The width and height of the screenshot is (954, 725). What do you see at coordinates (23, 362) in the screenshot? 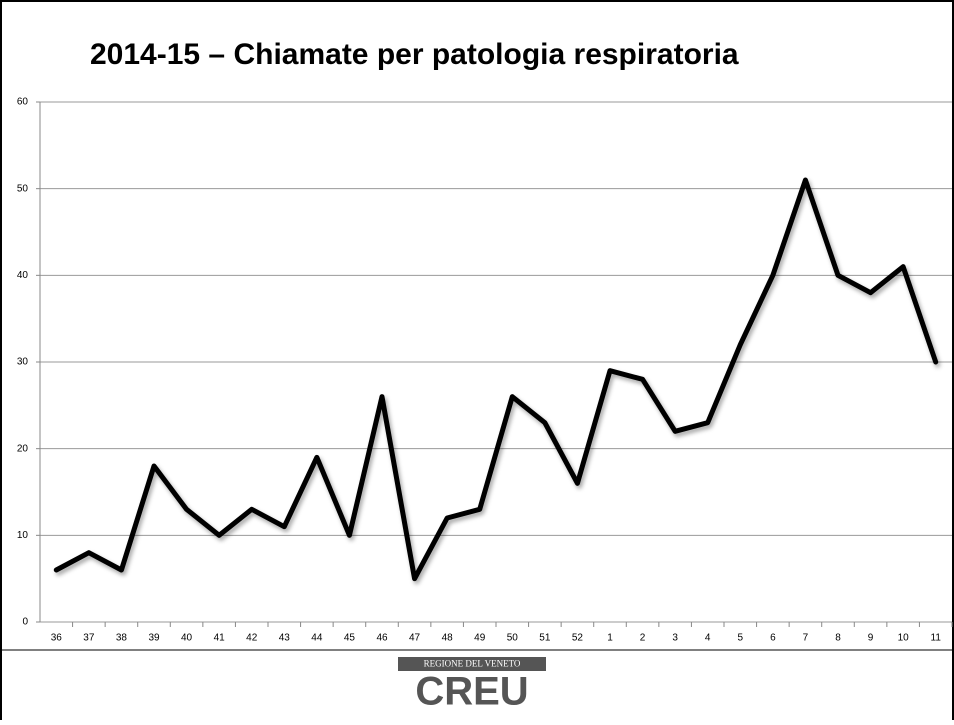
I see `y-tick-label: 30` at bounding box center [23, 362].